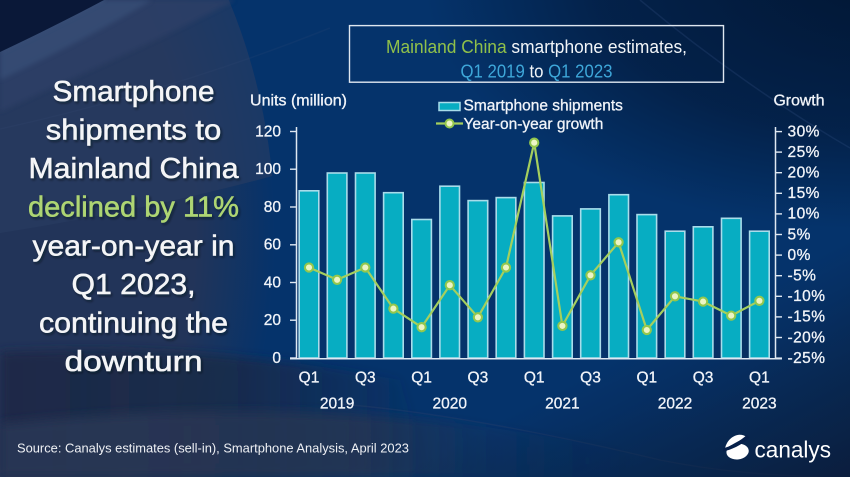 The height and width of the screenshot is (477, 850). What do you see at coordinates (133, 208) in the screenshot?
I see `svg-text: declined by 11%` at bounding box center [133, 208].